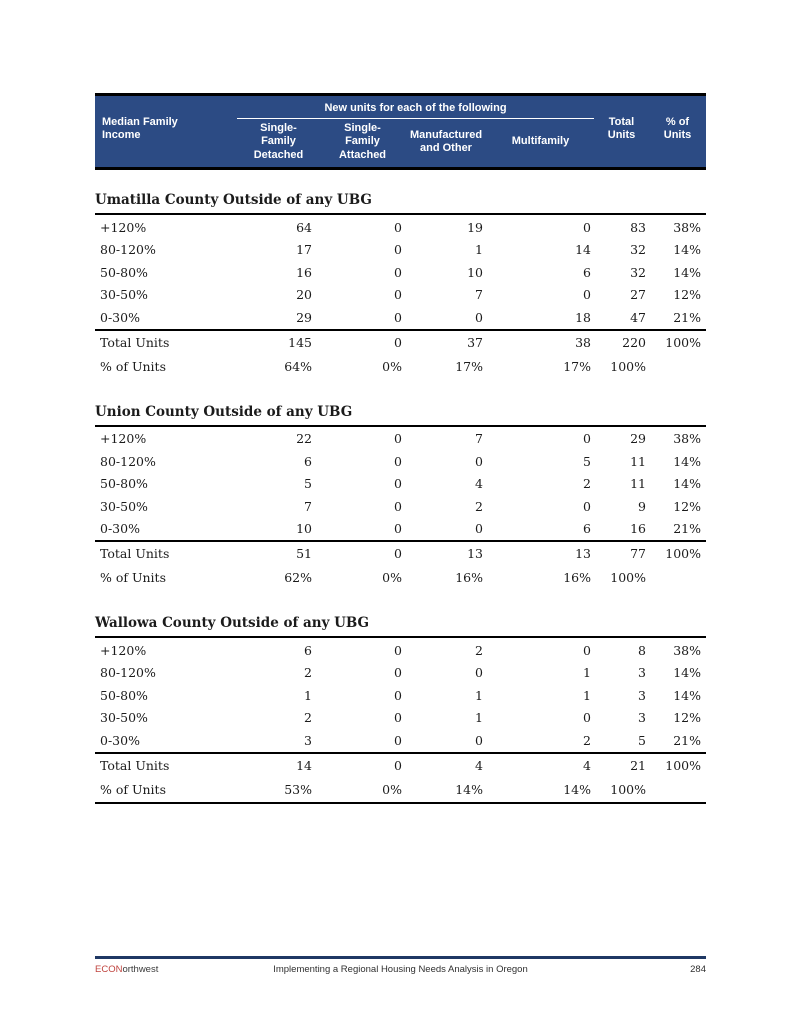 Image resolution: width=800 pixels, height=1035 pixels. What do you see at coordinates (415, 110) in the screenshot?
I see `column-group-header-new-units: New units for each of the following` at bounding box center [415, 110].